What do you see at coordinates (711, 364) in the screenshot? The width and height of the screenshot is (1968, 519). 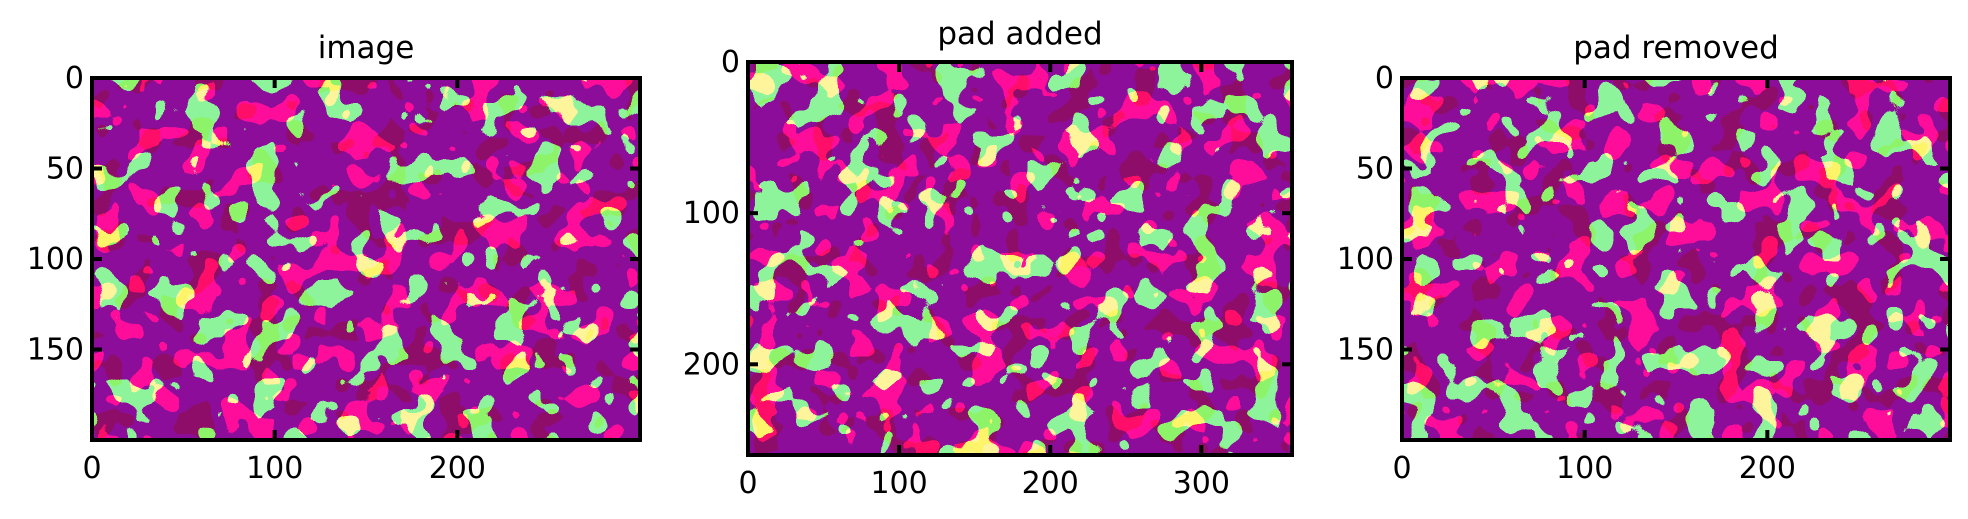 I see `y-tick-label: 200` at bounding box center [711, 364].